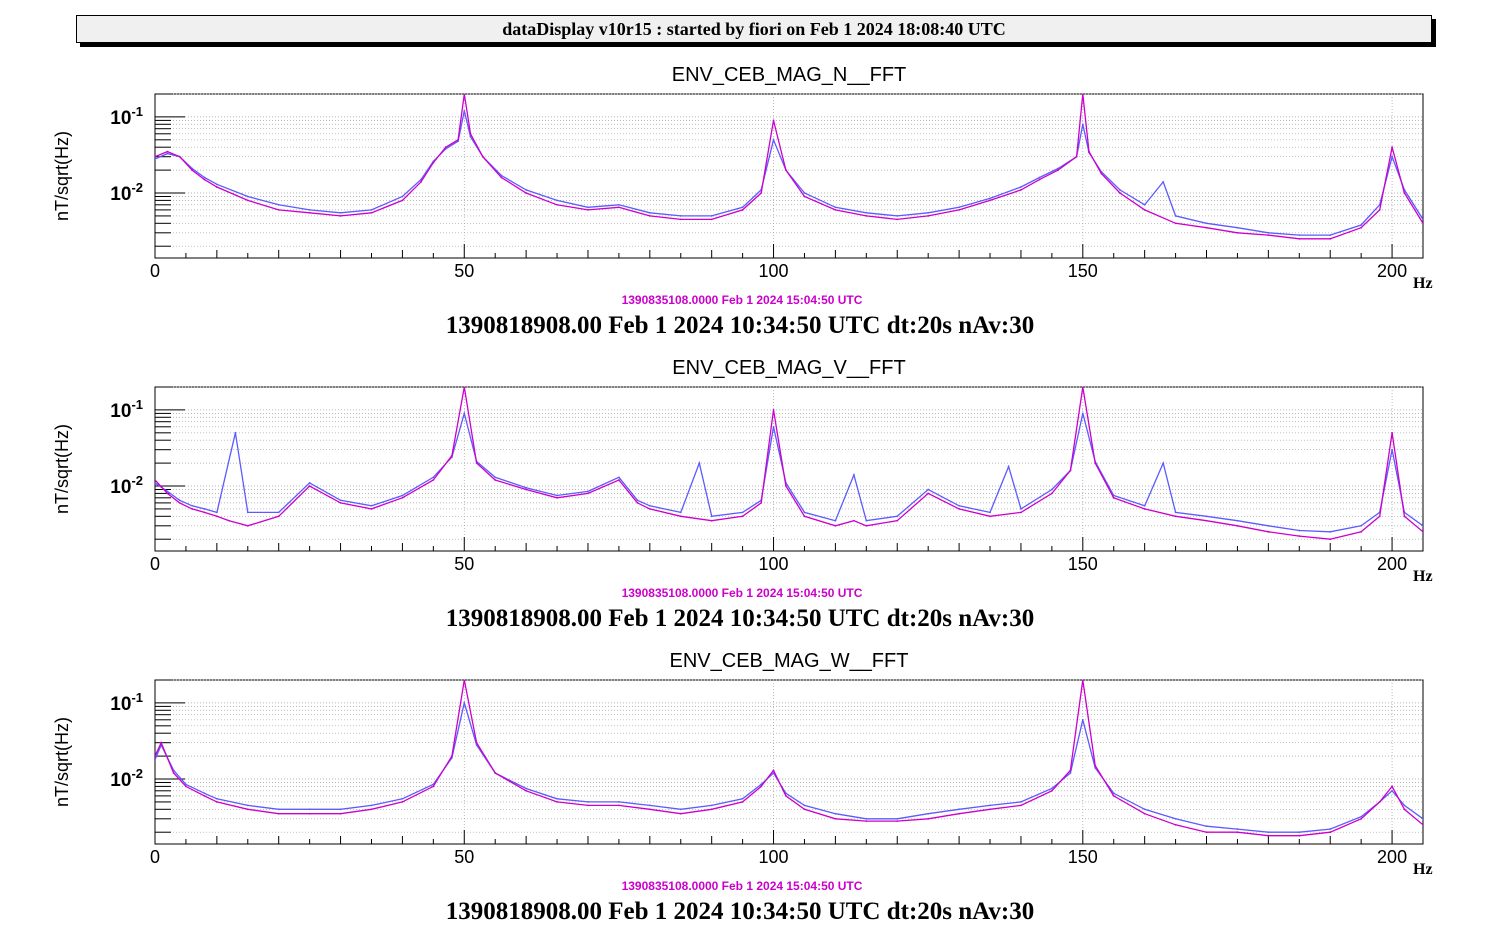 This screenshot has height=934, width=1506. I want to click on x-tick-label: 100, so click(774, 564).